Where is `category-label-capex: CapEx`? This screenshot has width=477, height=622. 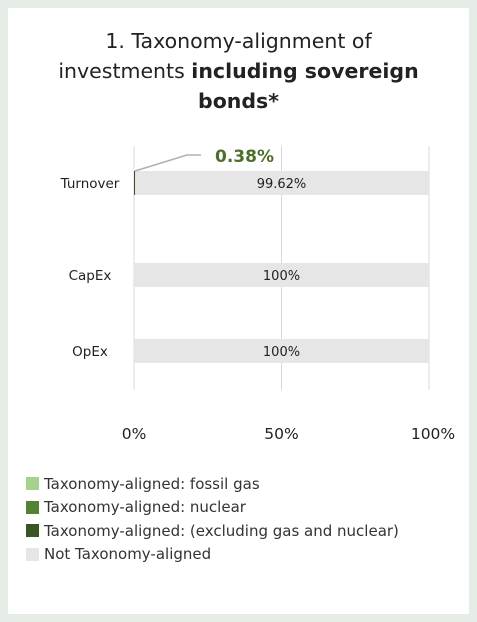 category-label-capex: CapEx is located at coordinates (90, 276).